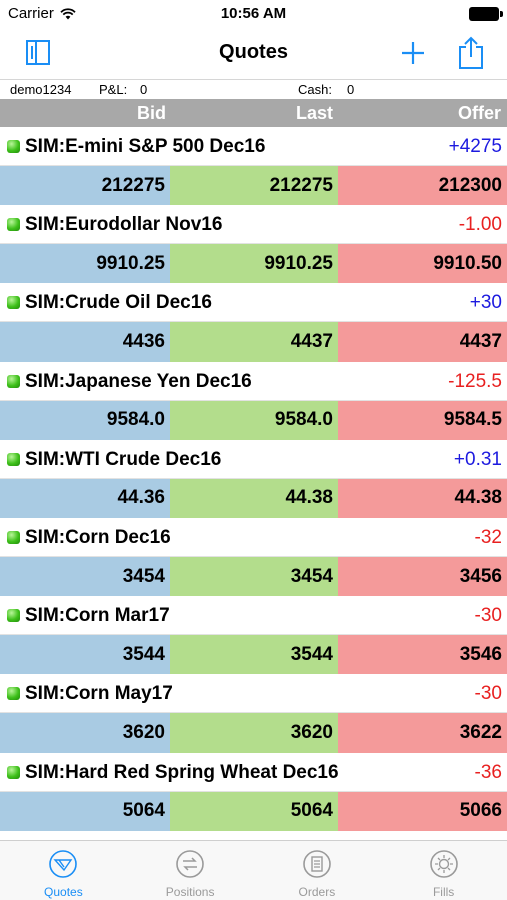 The image size is (507, 900). What do you see at coordinates (422, 186) in the screenshot?
I see `offer-cell: 212300` at bounding box center [422, 186].